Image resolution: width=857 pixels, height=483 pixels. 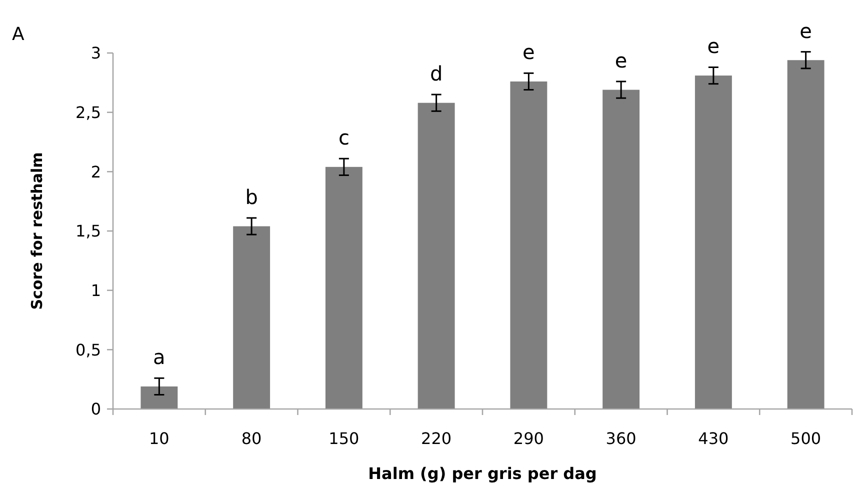 I want to click on x-tick-label: 430, so click(x=713, y=438).